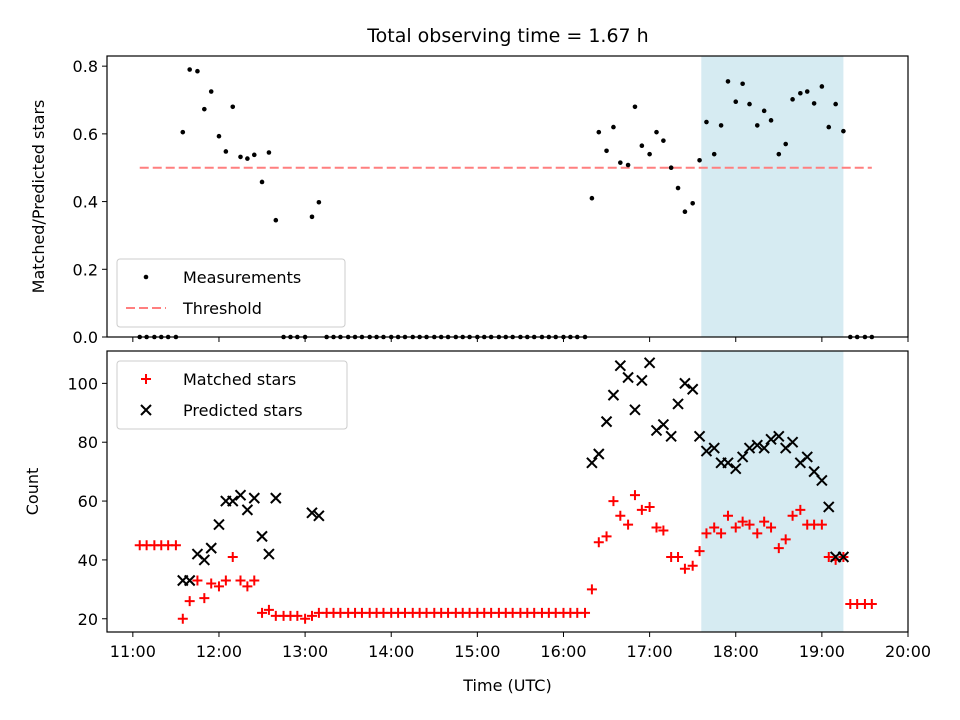 The height and width of the screenshot is (720, 960). Describe the element at coordinates (219, 651) in the screenshot. I see `x-tick-label: 12:00` at that location.